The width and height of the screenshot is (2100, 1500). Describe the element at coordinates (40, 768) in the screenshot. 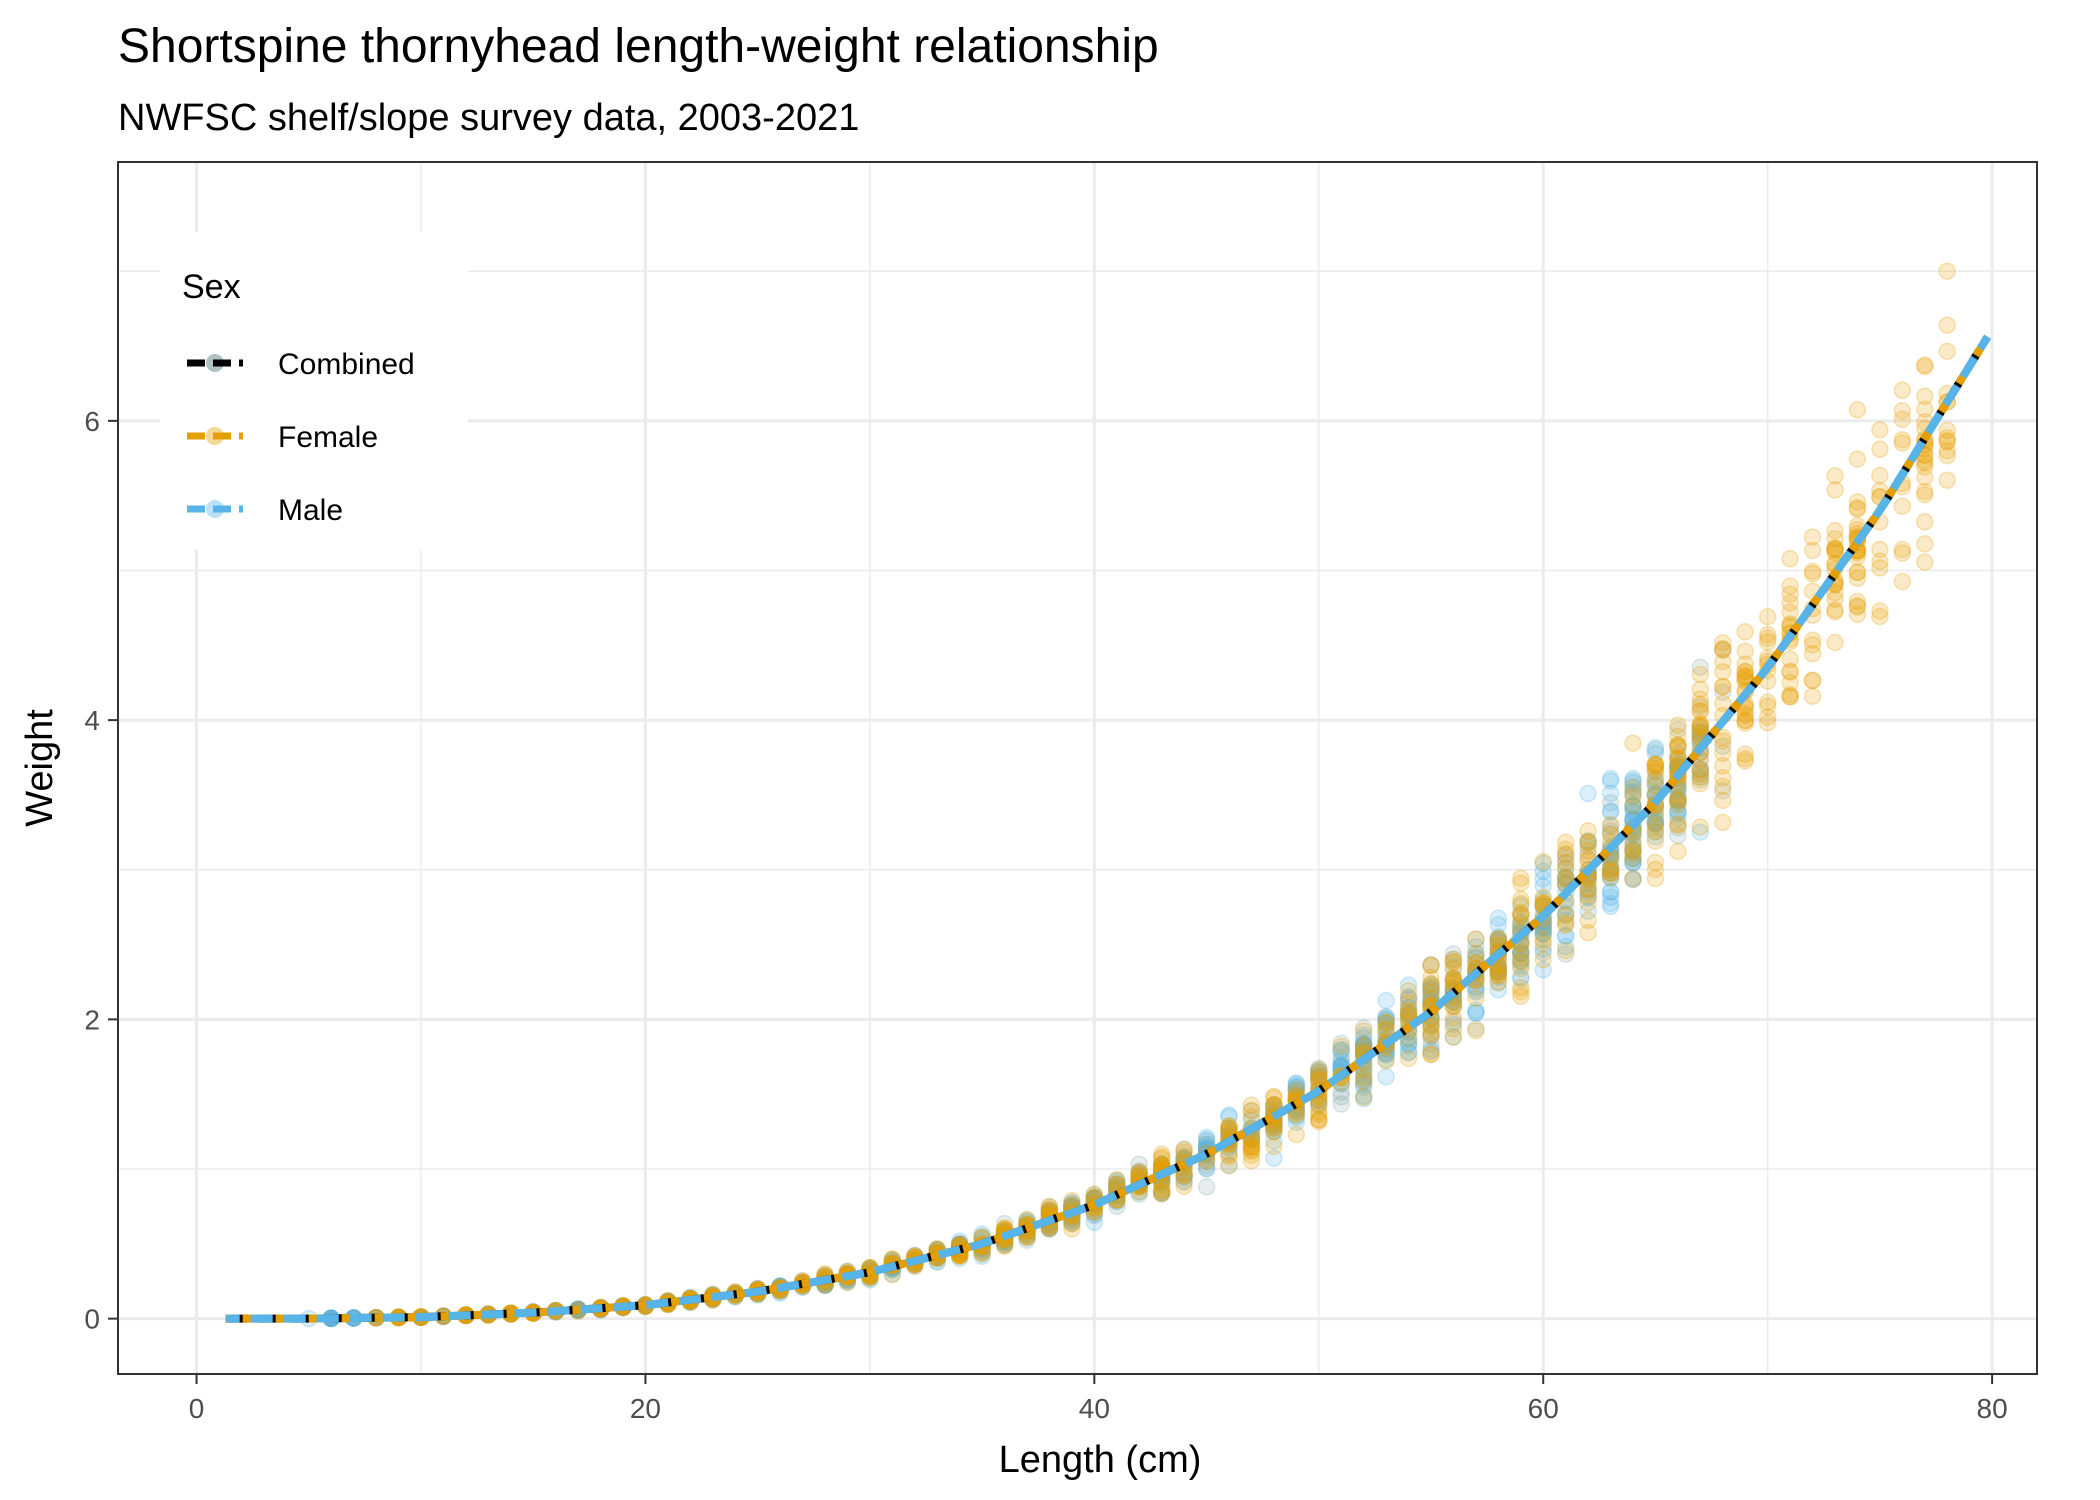

I see `y-axis-title: Weight` at that location.